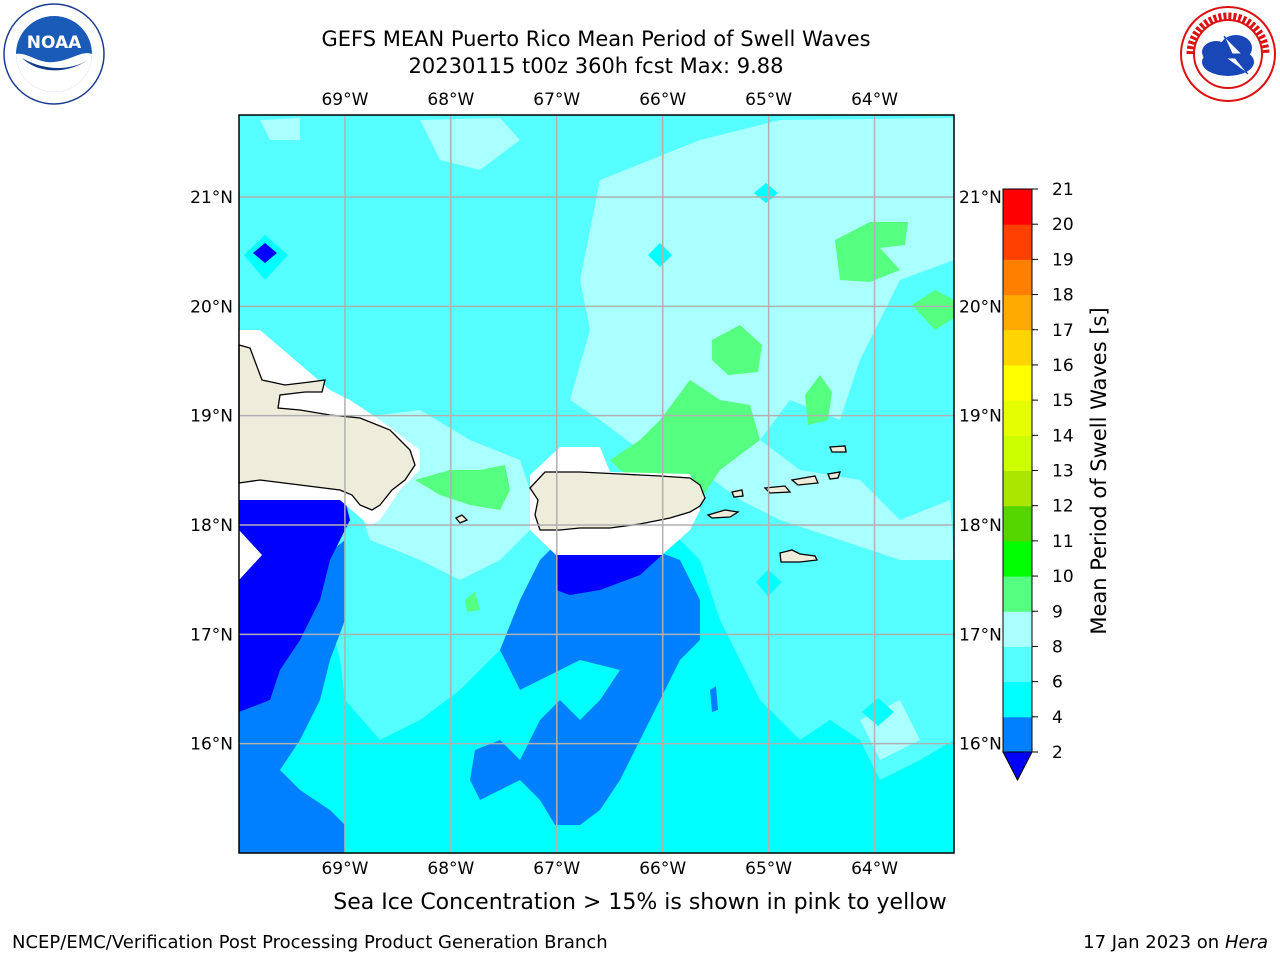 The width and height of the screenshot is (1280, 960). I want to click on colorbar-tick-label: 6, so click(1057, 683).